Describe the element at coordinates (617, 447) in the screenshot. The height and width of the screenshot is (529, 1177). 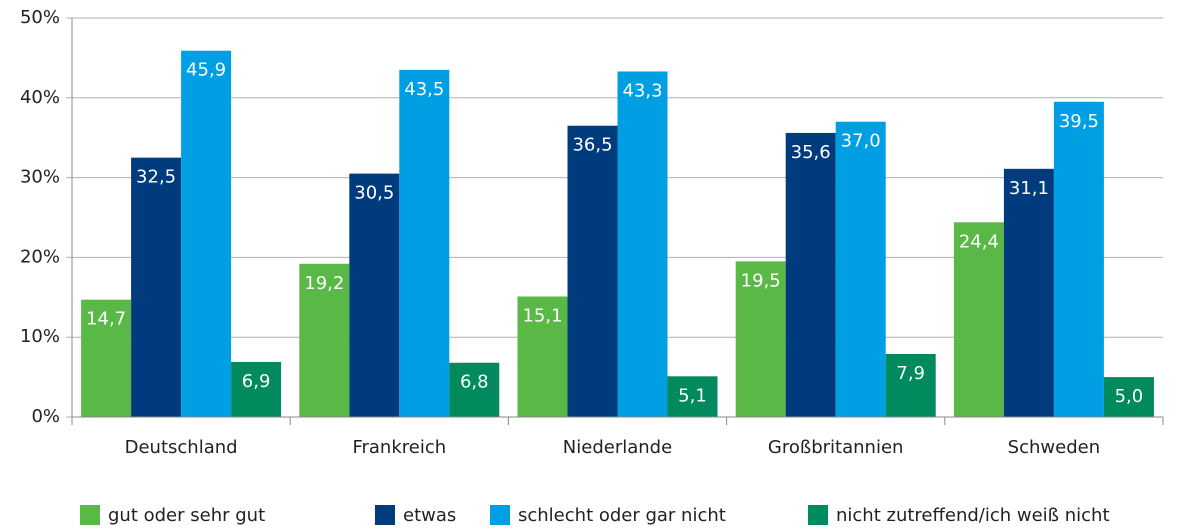
I see `x-tick-label: Niederlande` at that location.